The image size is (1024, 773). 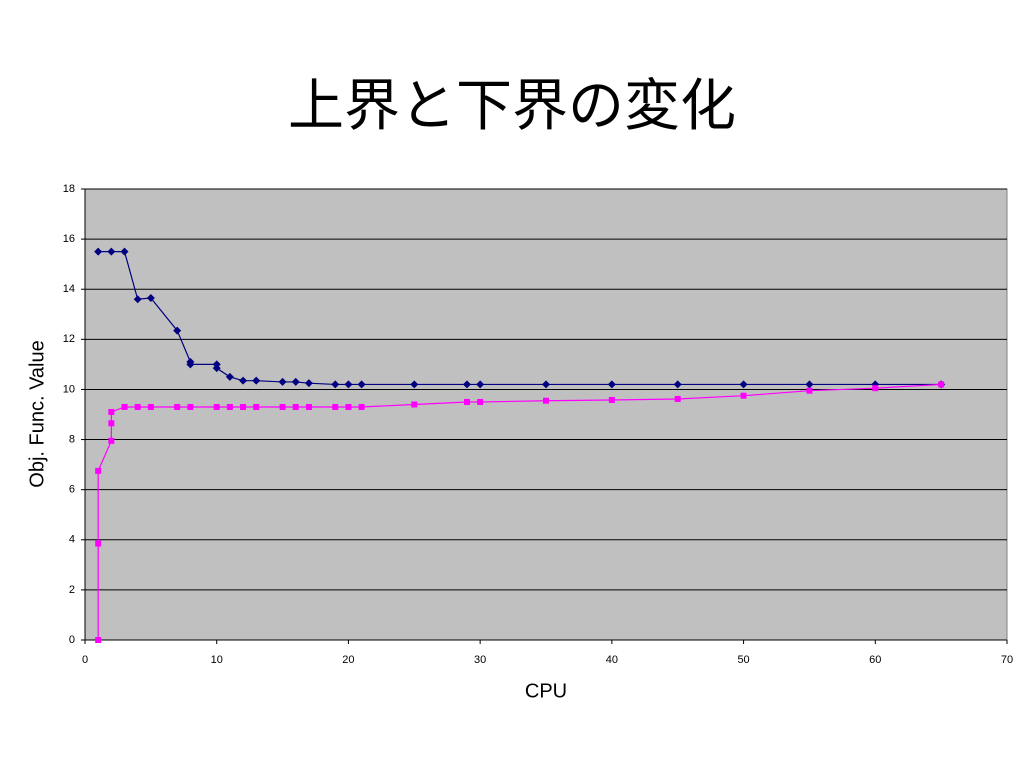 I want to click on x-tick-label: 60, so click(x=875, y=660).